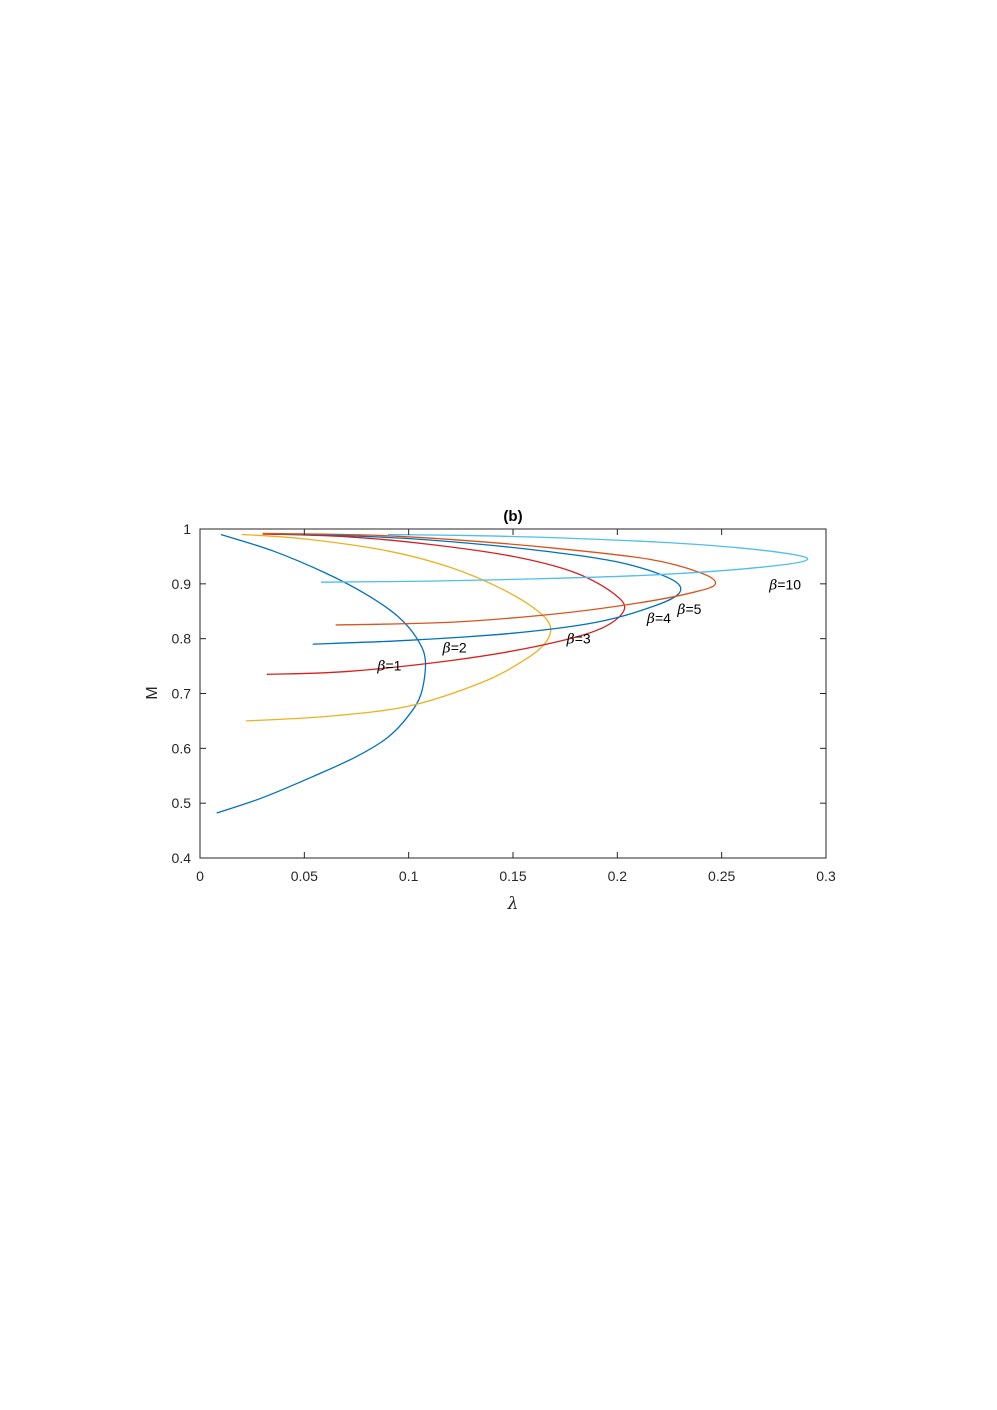 The image size is (997, 1410). I want to click on y-tick-label: 0.9, so click(182, 584).